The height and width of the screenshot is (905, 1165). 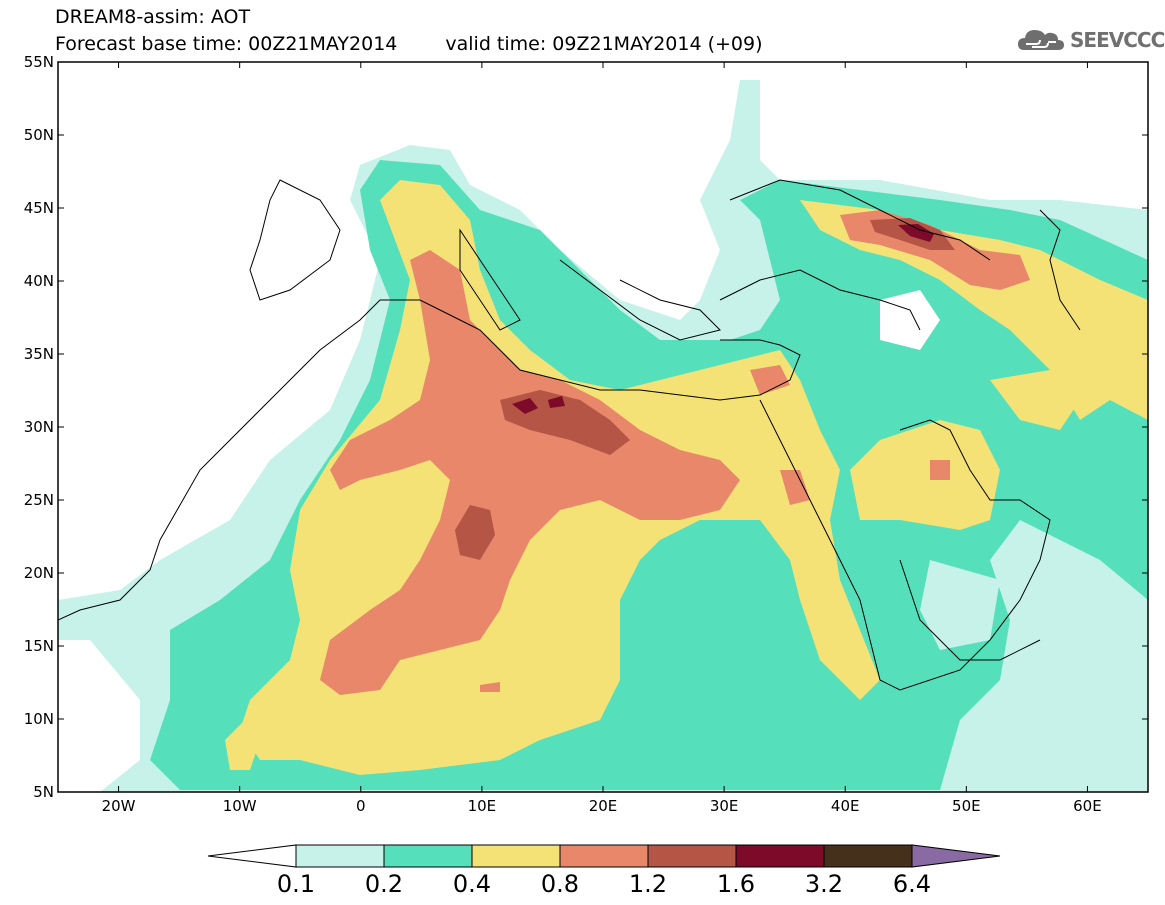 I want to click on lat-tick-label: 5N, so click(x=43, y=792).